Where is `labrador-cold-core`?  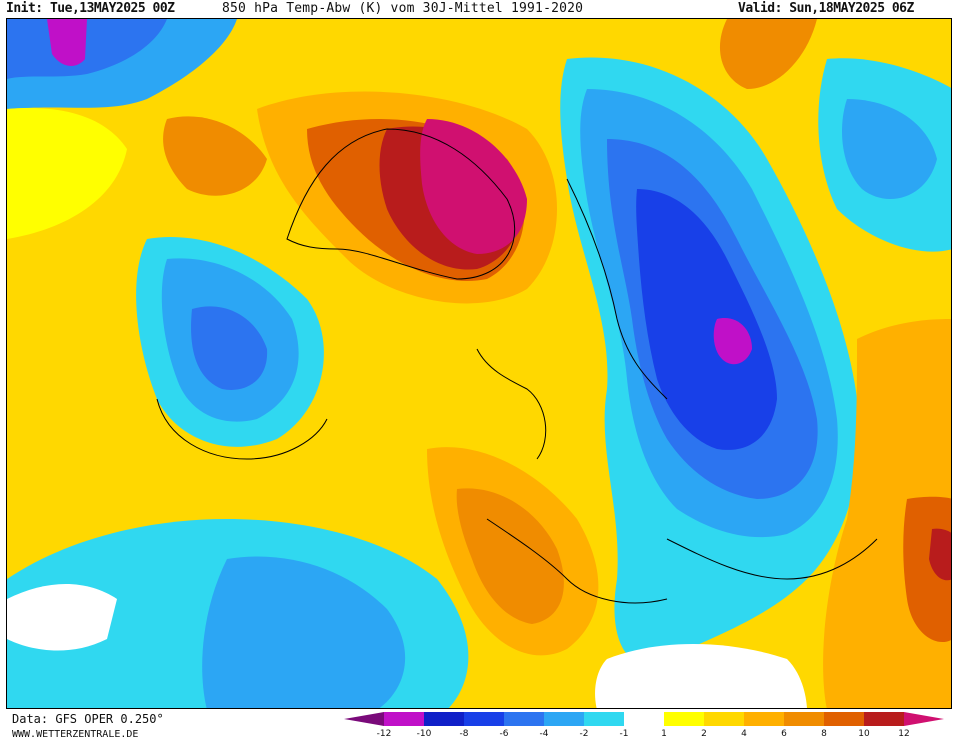
labrador-cold-core is located at coordinates (229, 348).